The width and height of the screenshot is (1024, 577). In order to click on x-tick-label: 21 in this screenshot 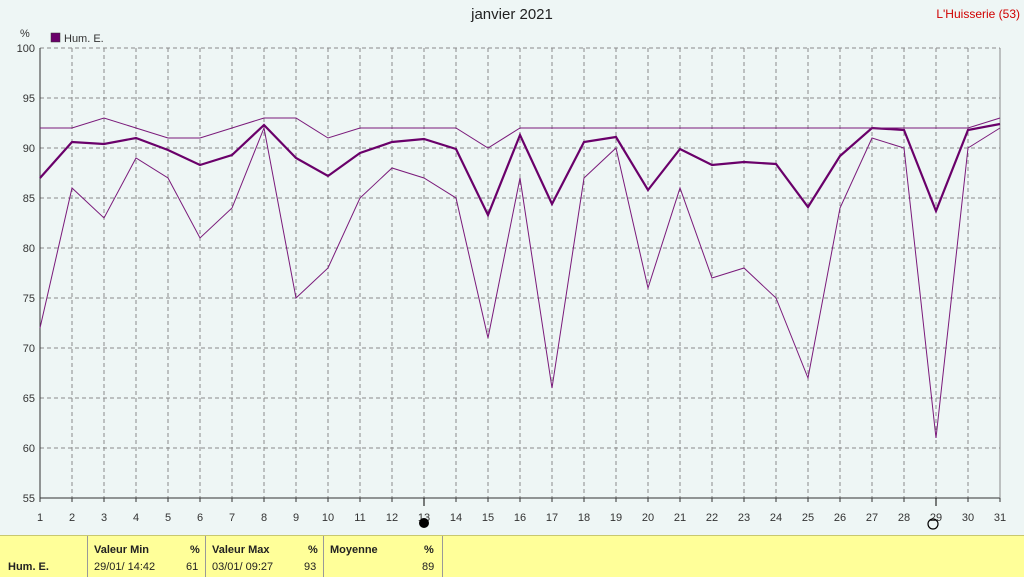, I will do `click(680, 518)`.